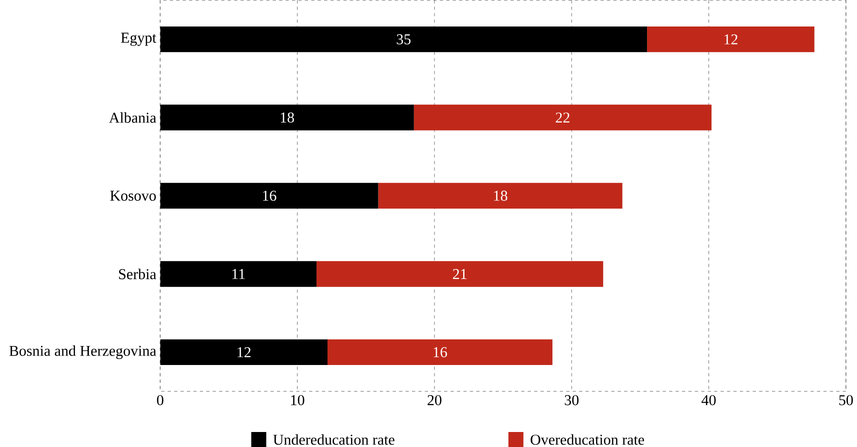 This screenshot has width=857, height=447. What do you see at coordinates (587, 439) in the screenshot?
I see `legend-label: Overeducation rate` at bounding box center [587, 439].